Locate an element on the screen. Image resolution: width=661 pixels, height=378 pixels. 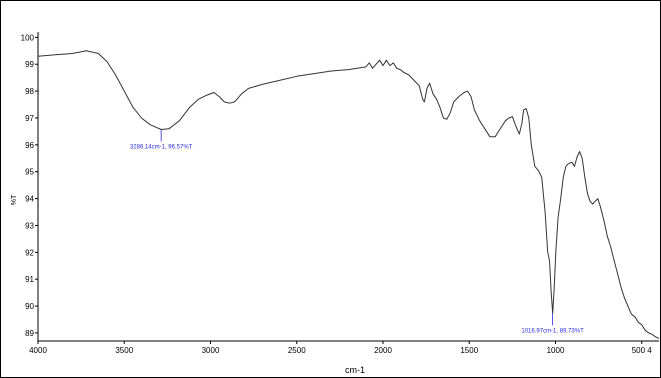
x-tick-label: 500 4 is located at coordinates (642, 350).